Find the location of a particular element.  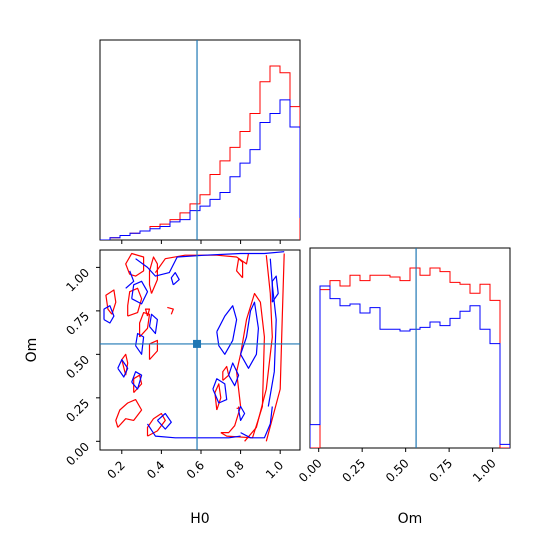

h0-tick-label: 0.8 is located at coordinates (234, 469).